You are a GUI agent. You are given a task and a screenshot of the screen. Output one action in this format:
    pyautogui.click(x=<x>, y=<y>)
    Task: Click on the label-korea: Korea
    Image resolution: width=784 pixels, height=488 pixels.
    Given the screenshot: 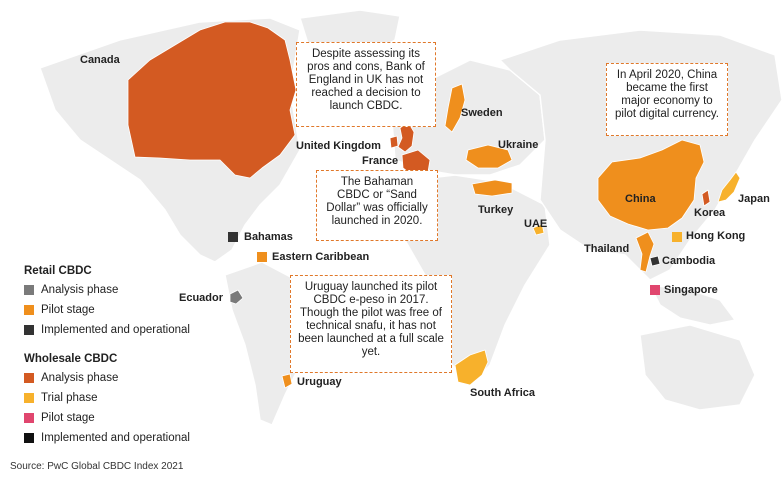 What is the action you would take?
    pyautogui.click(x=710, y=213)
    